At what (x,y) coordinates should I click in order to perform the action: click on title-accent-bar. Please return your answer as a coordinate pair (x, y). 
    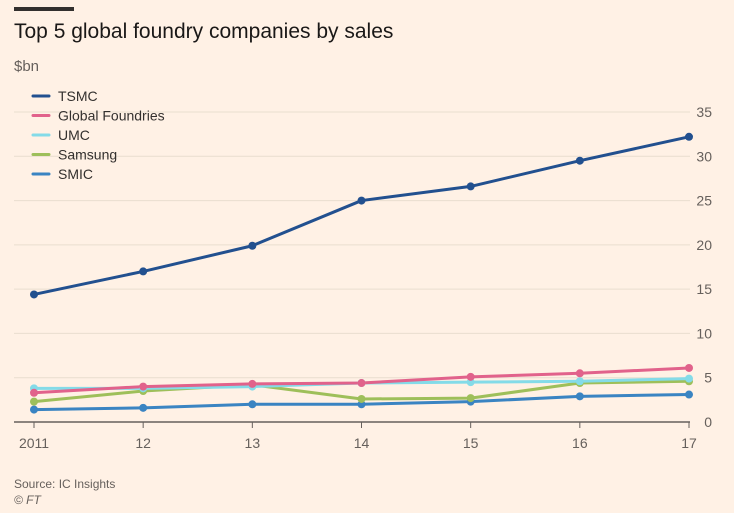
    Looking at the image, I should click on (44, 9).